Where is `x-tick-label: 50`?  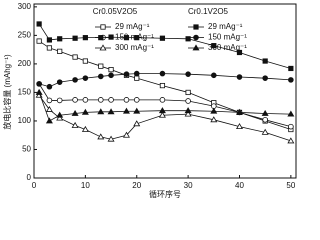 x-tick-label: 50 is located at coordinates (290, 185).